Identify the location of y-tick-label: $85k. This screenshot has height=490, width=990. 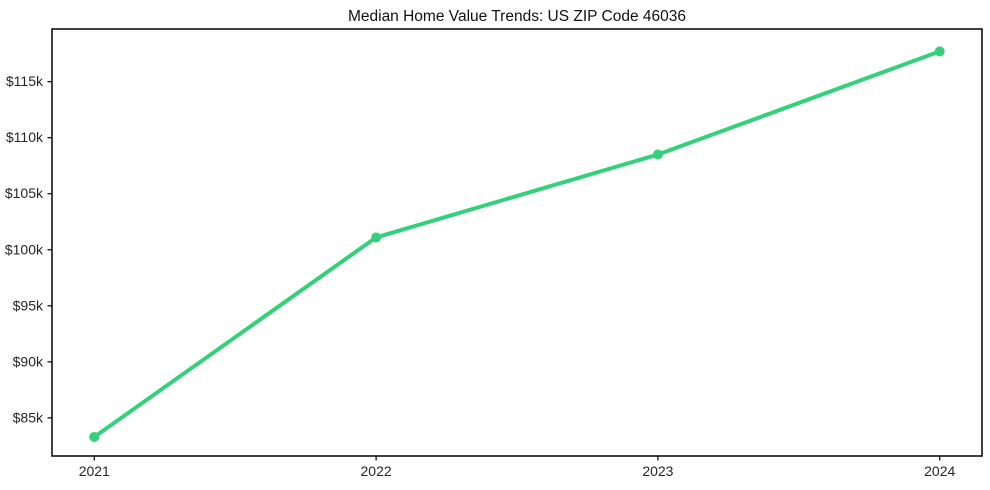
(28, 417).